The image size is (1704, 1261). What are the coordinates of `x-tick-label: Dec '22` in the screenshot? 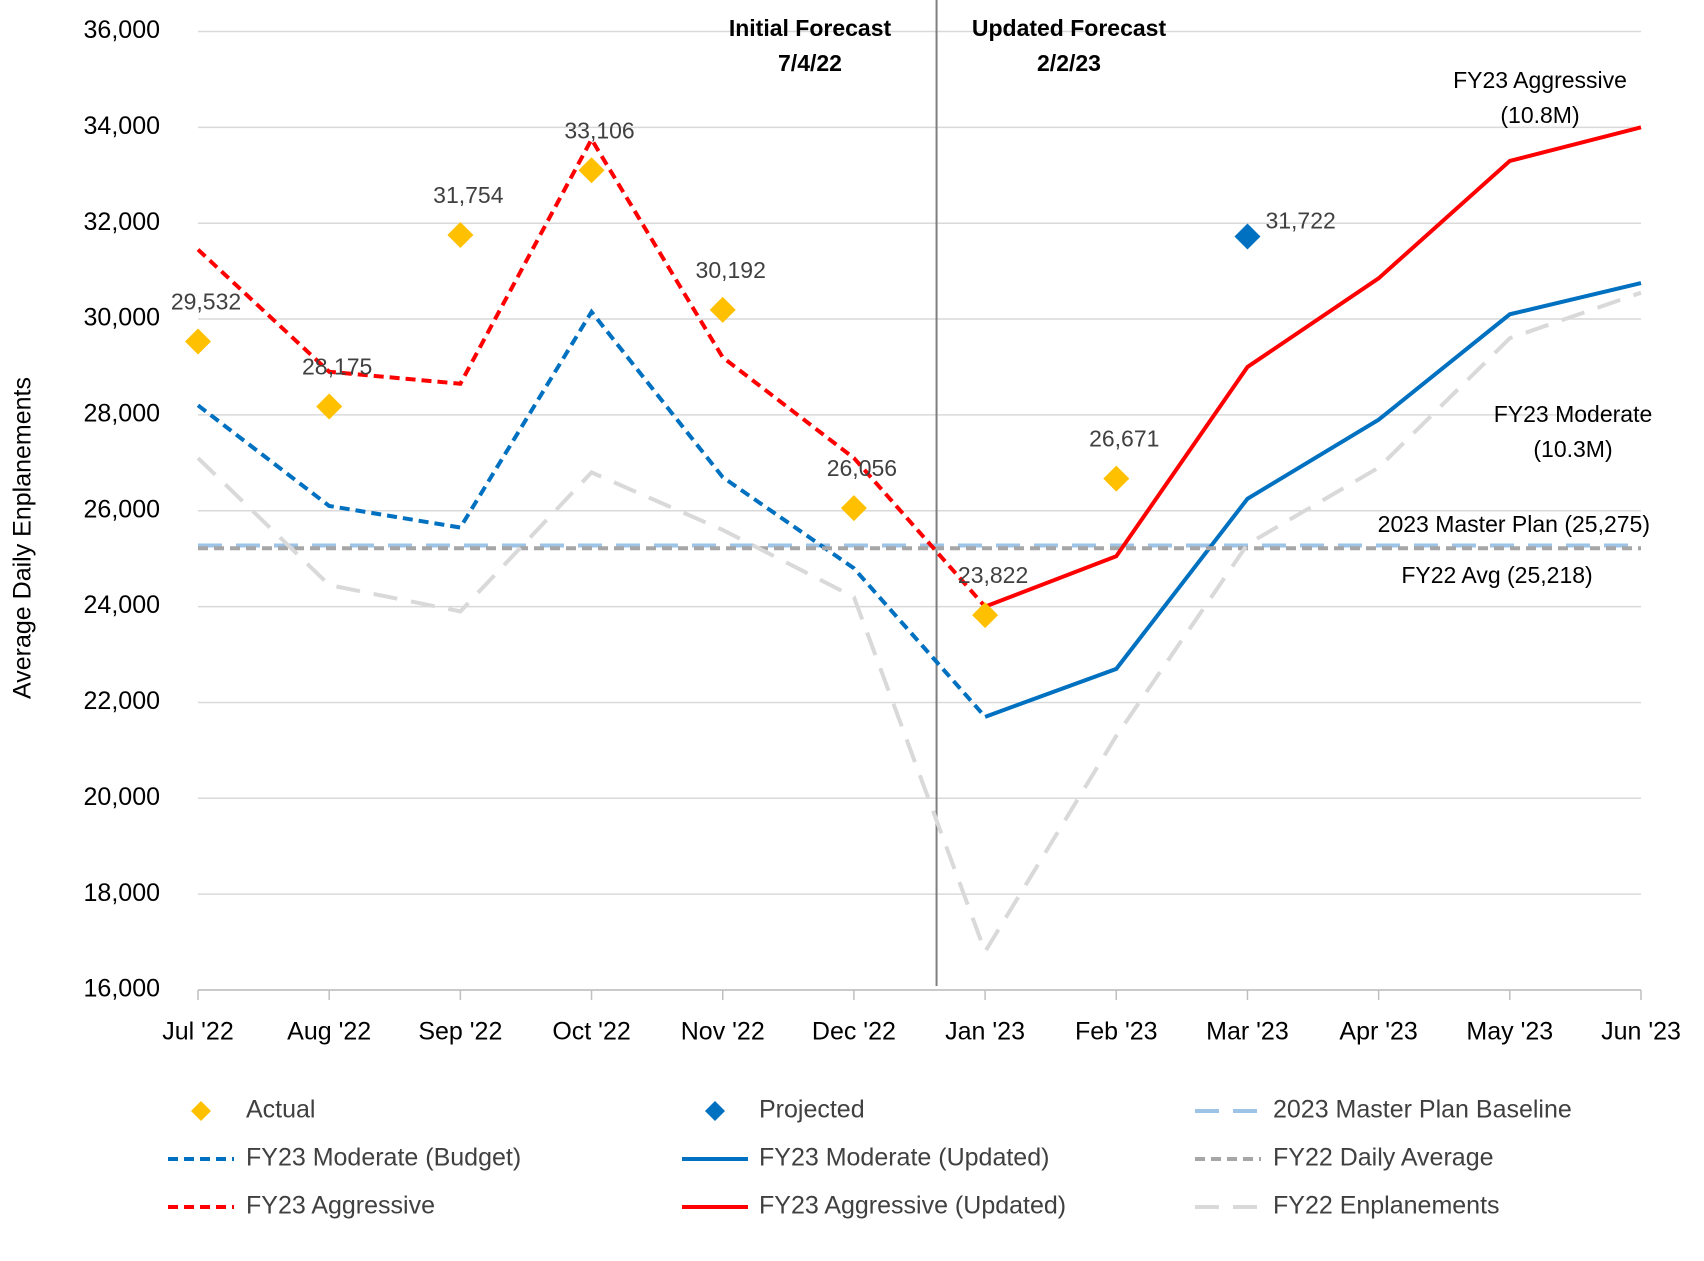 It's located at (854, 1032).